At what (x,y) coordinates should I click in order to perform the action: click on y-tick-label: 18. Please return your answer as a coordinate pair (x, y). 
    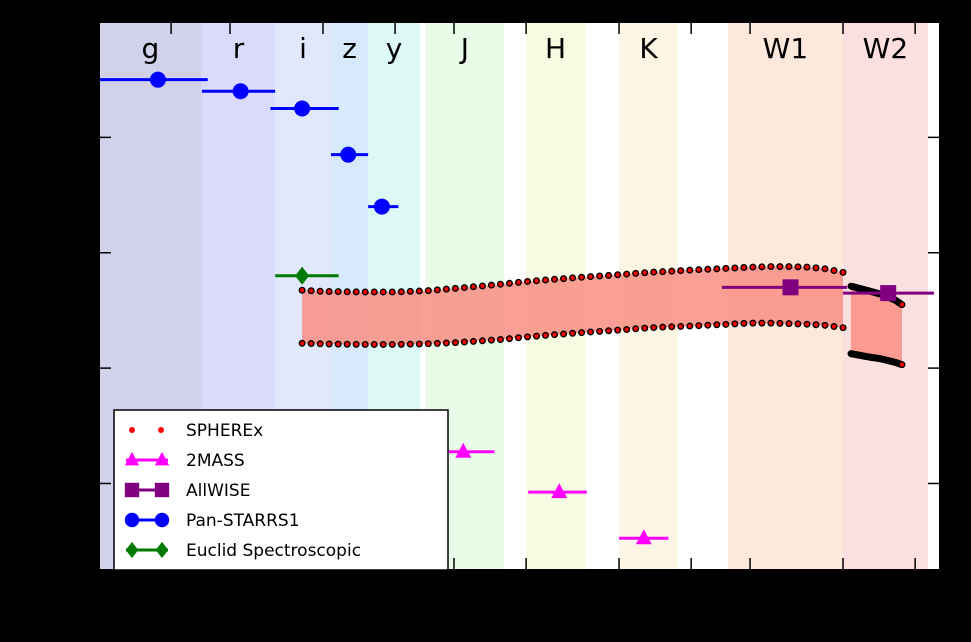
    Looking at the image, I should click on (76, 369).